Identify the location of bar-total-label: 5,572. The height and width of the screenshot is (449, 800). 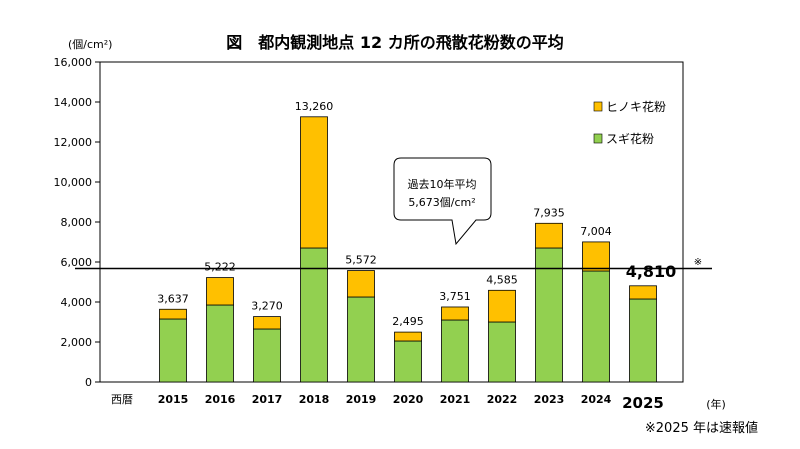
(361, 260).